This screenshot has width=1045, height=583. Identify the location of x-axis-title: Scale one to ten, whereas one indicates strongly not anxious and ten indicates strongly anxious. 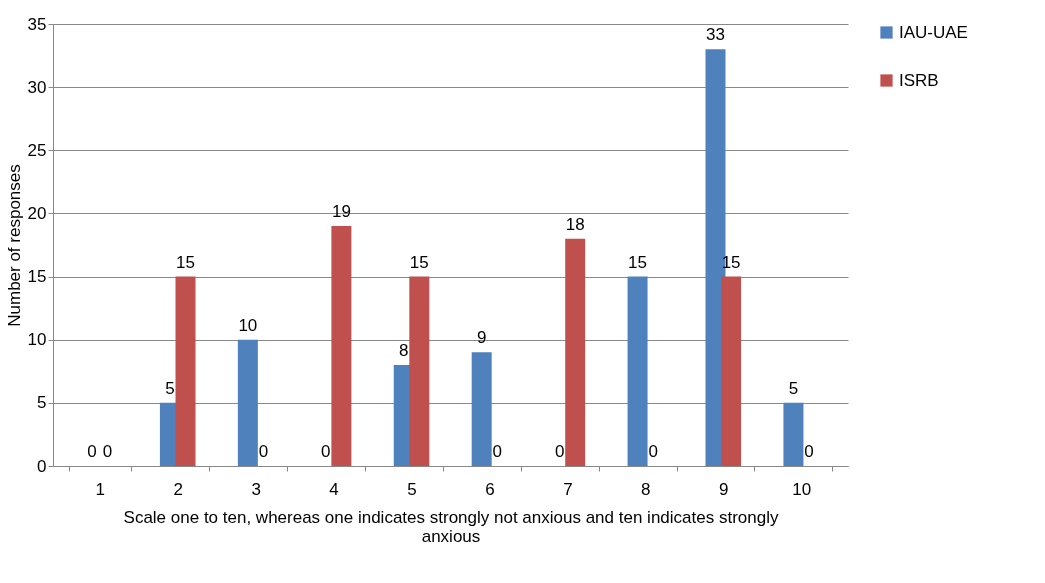
(451, 526).